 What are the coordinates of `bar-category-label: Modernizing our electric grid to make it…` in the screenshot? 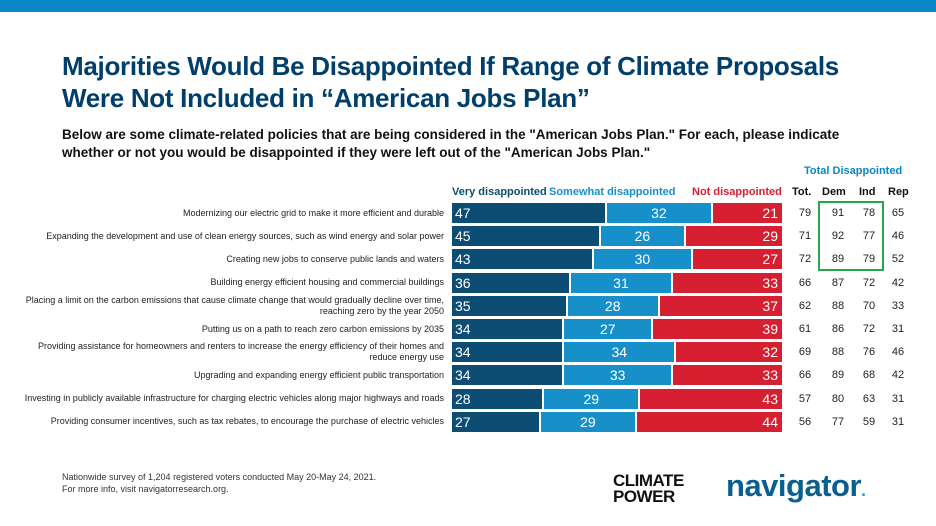 It's located at (313, 212).